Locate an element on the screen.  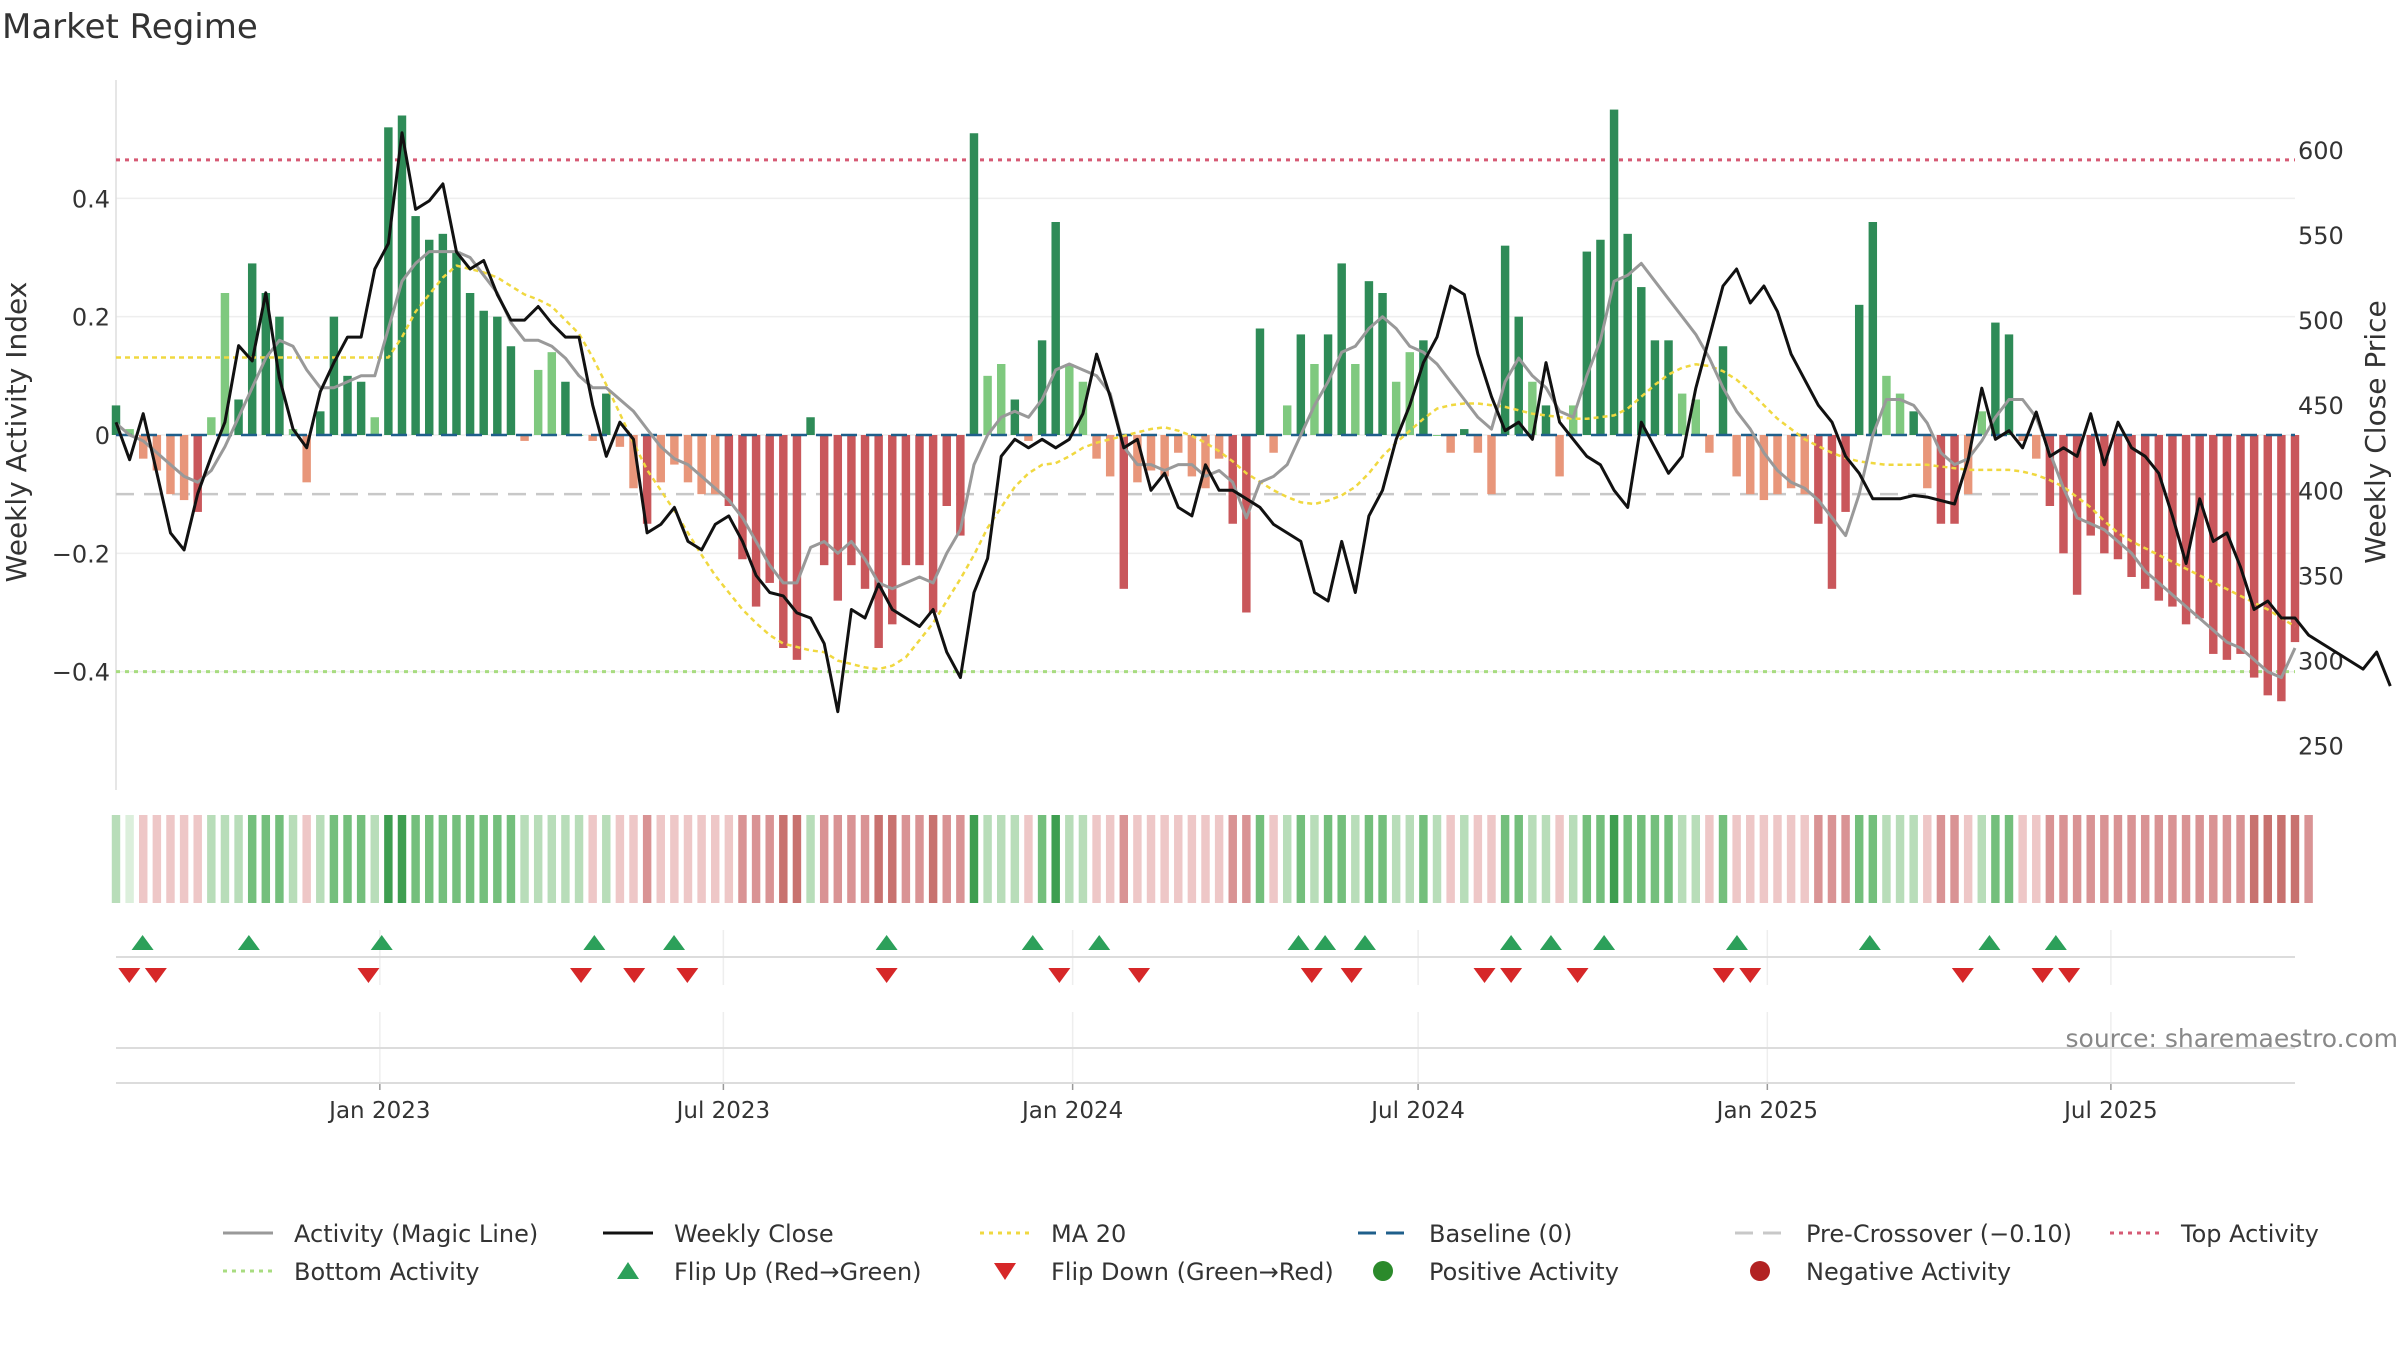
legend-label: Top Activity is located at coordinates (2249, 1234).